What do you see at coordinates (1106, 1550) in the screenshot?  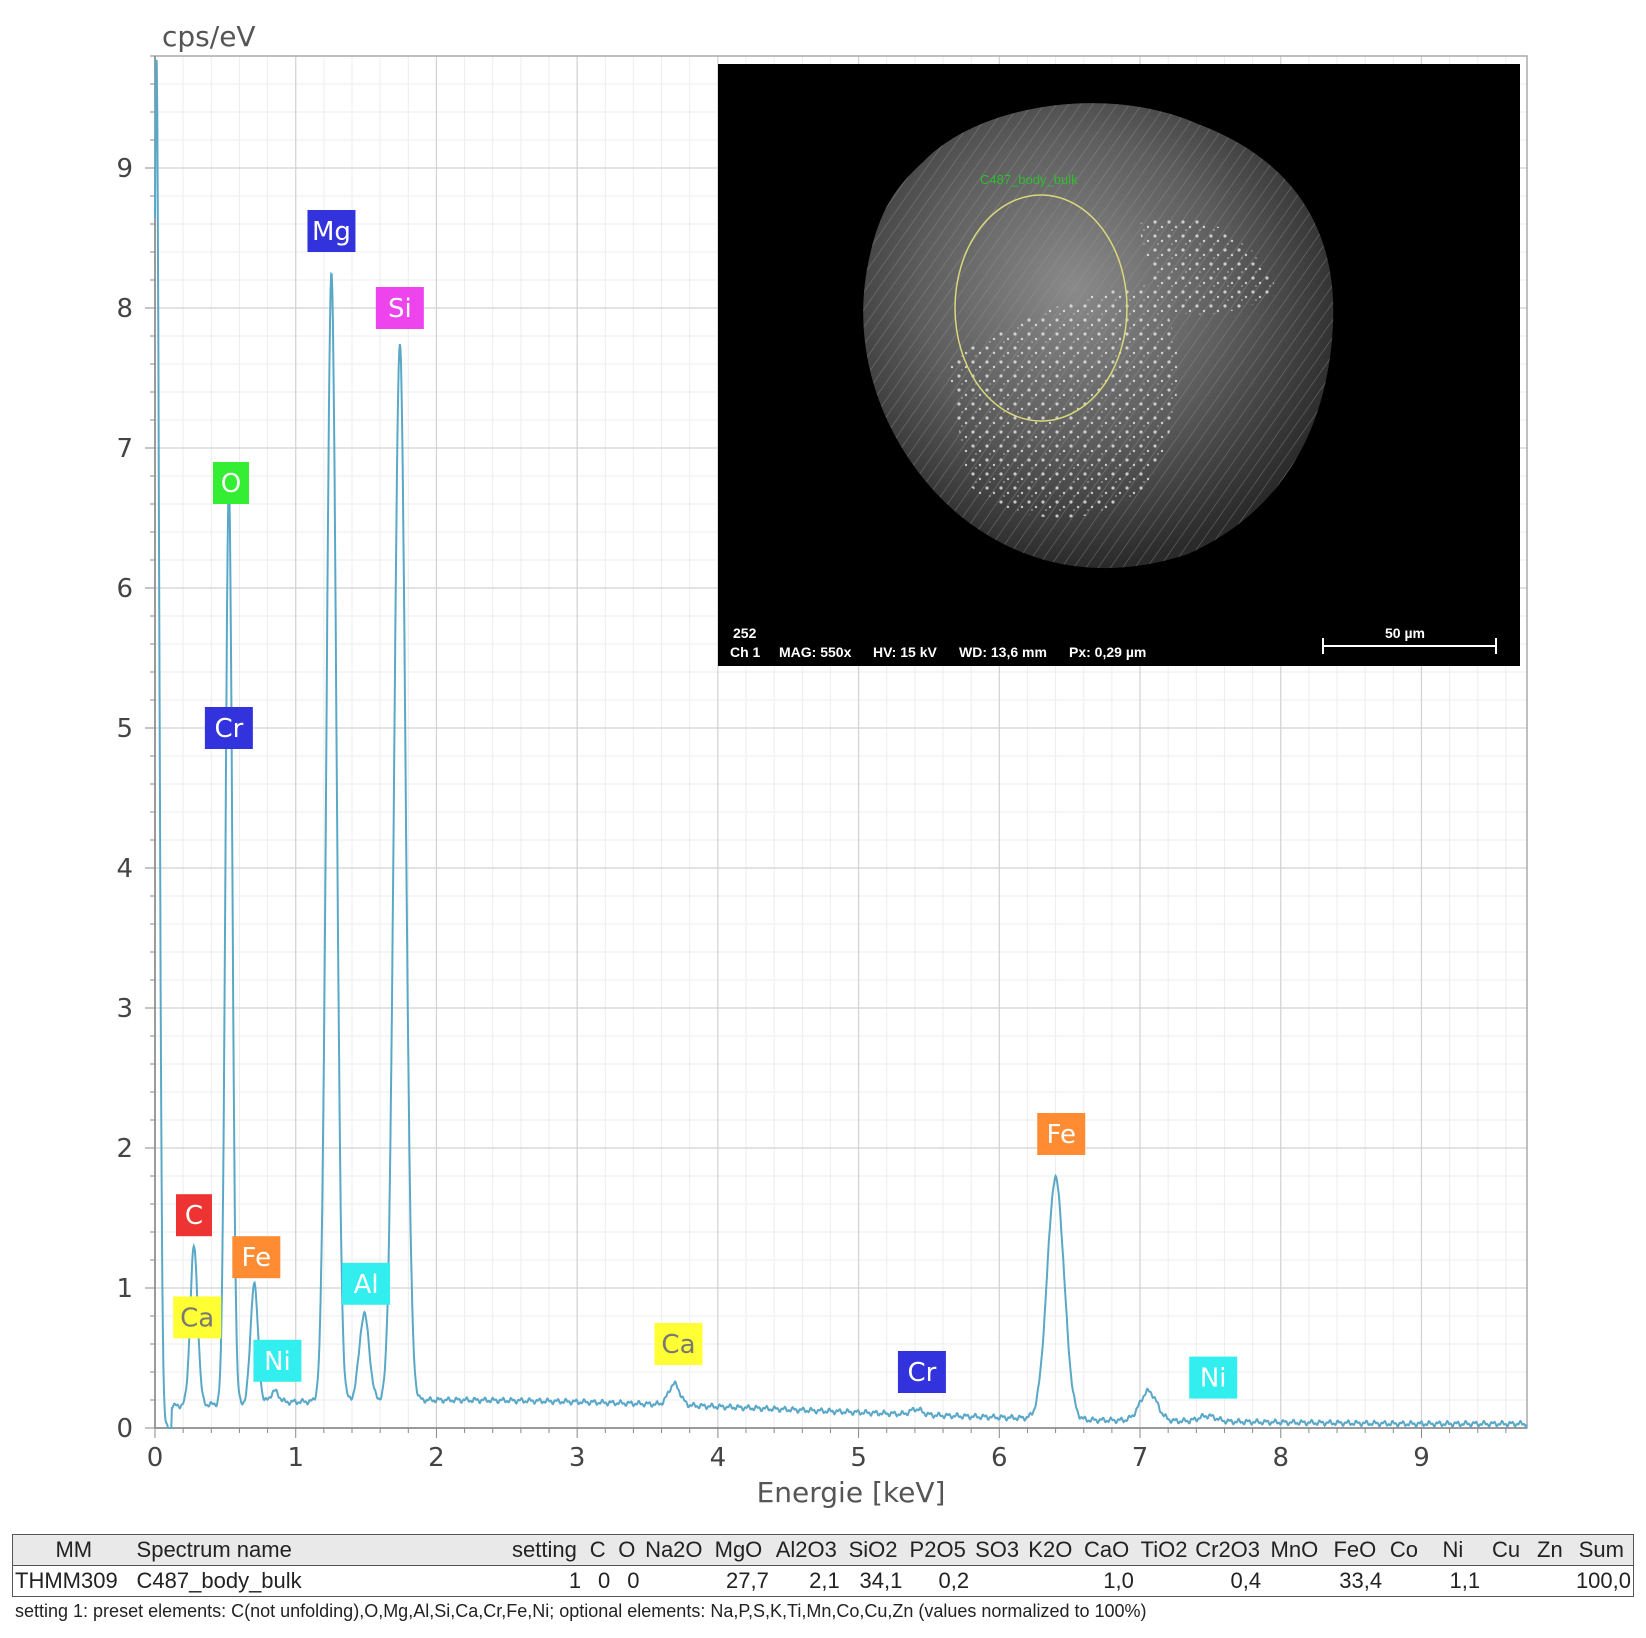 I see `table-header-cell: CaO` at bounding box center [1106, 1550].